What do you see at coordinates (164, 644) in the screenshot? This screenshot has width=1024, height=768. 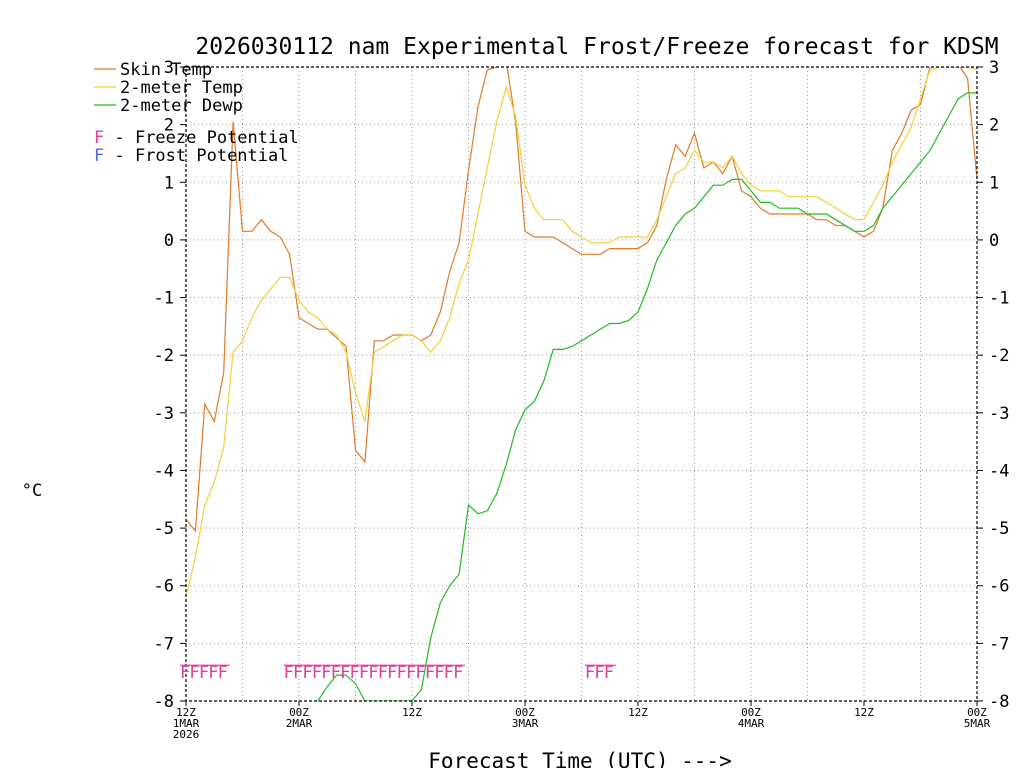 I see `y-tick-label-left: -7` at bounding box center [164, 644].